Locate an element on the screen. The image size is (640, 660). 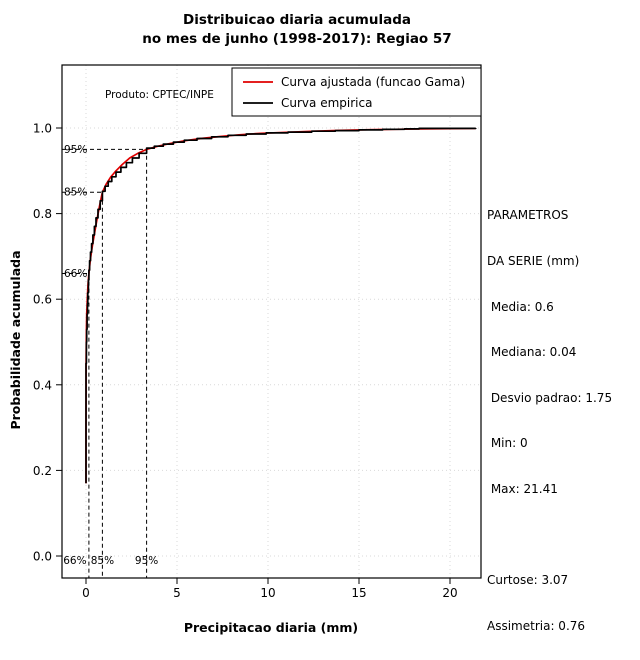
legend-box is located at coordinates (356, 92).